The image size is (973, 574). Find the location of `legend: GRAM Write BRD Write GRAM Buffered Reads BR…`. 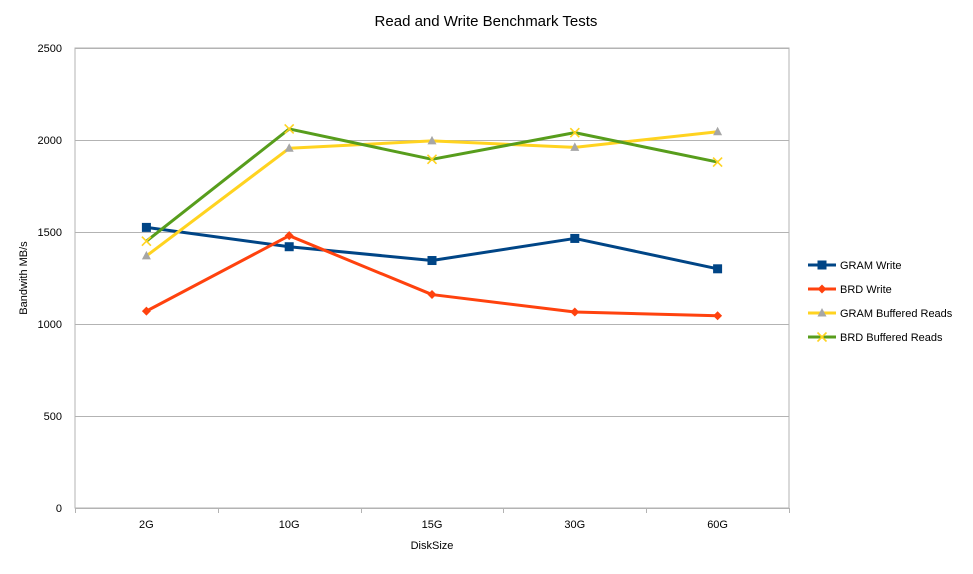

legend: GRAM Write BRD Write GRAM Buffered Reads BR… is located at coordinates (880, 302).